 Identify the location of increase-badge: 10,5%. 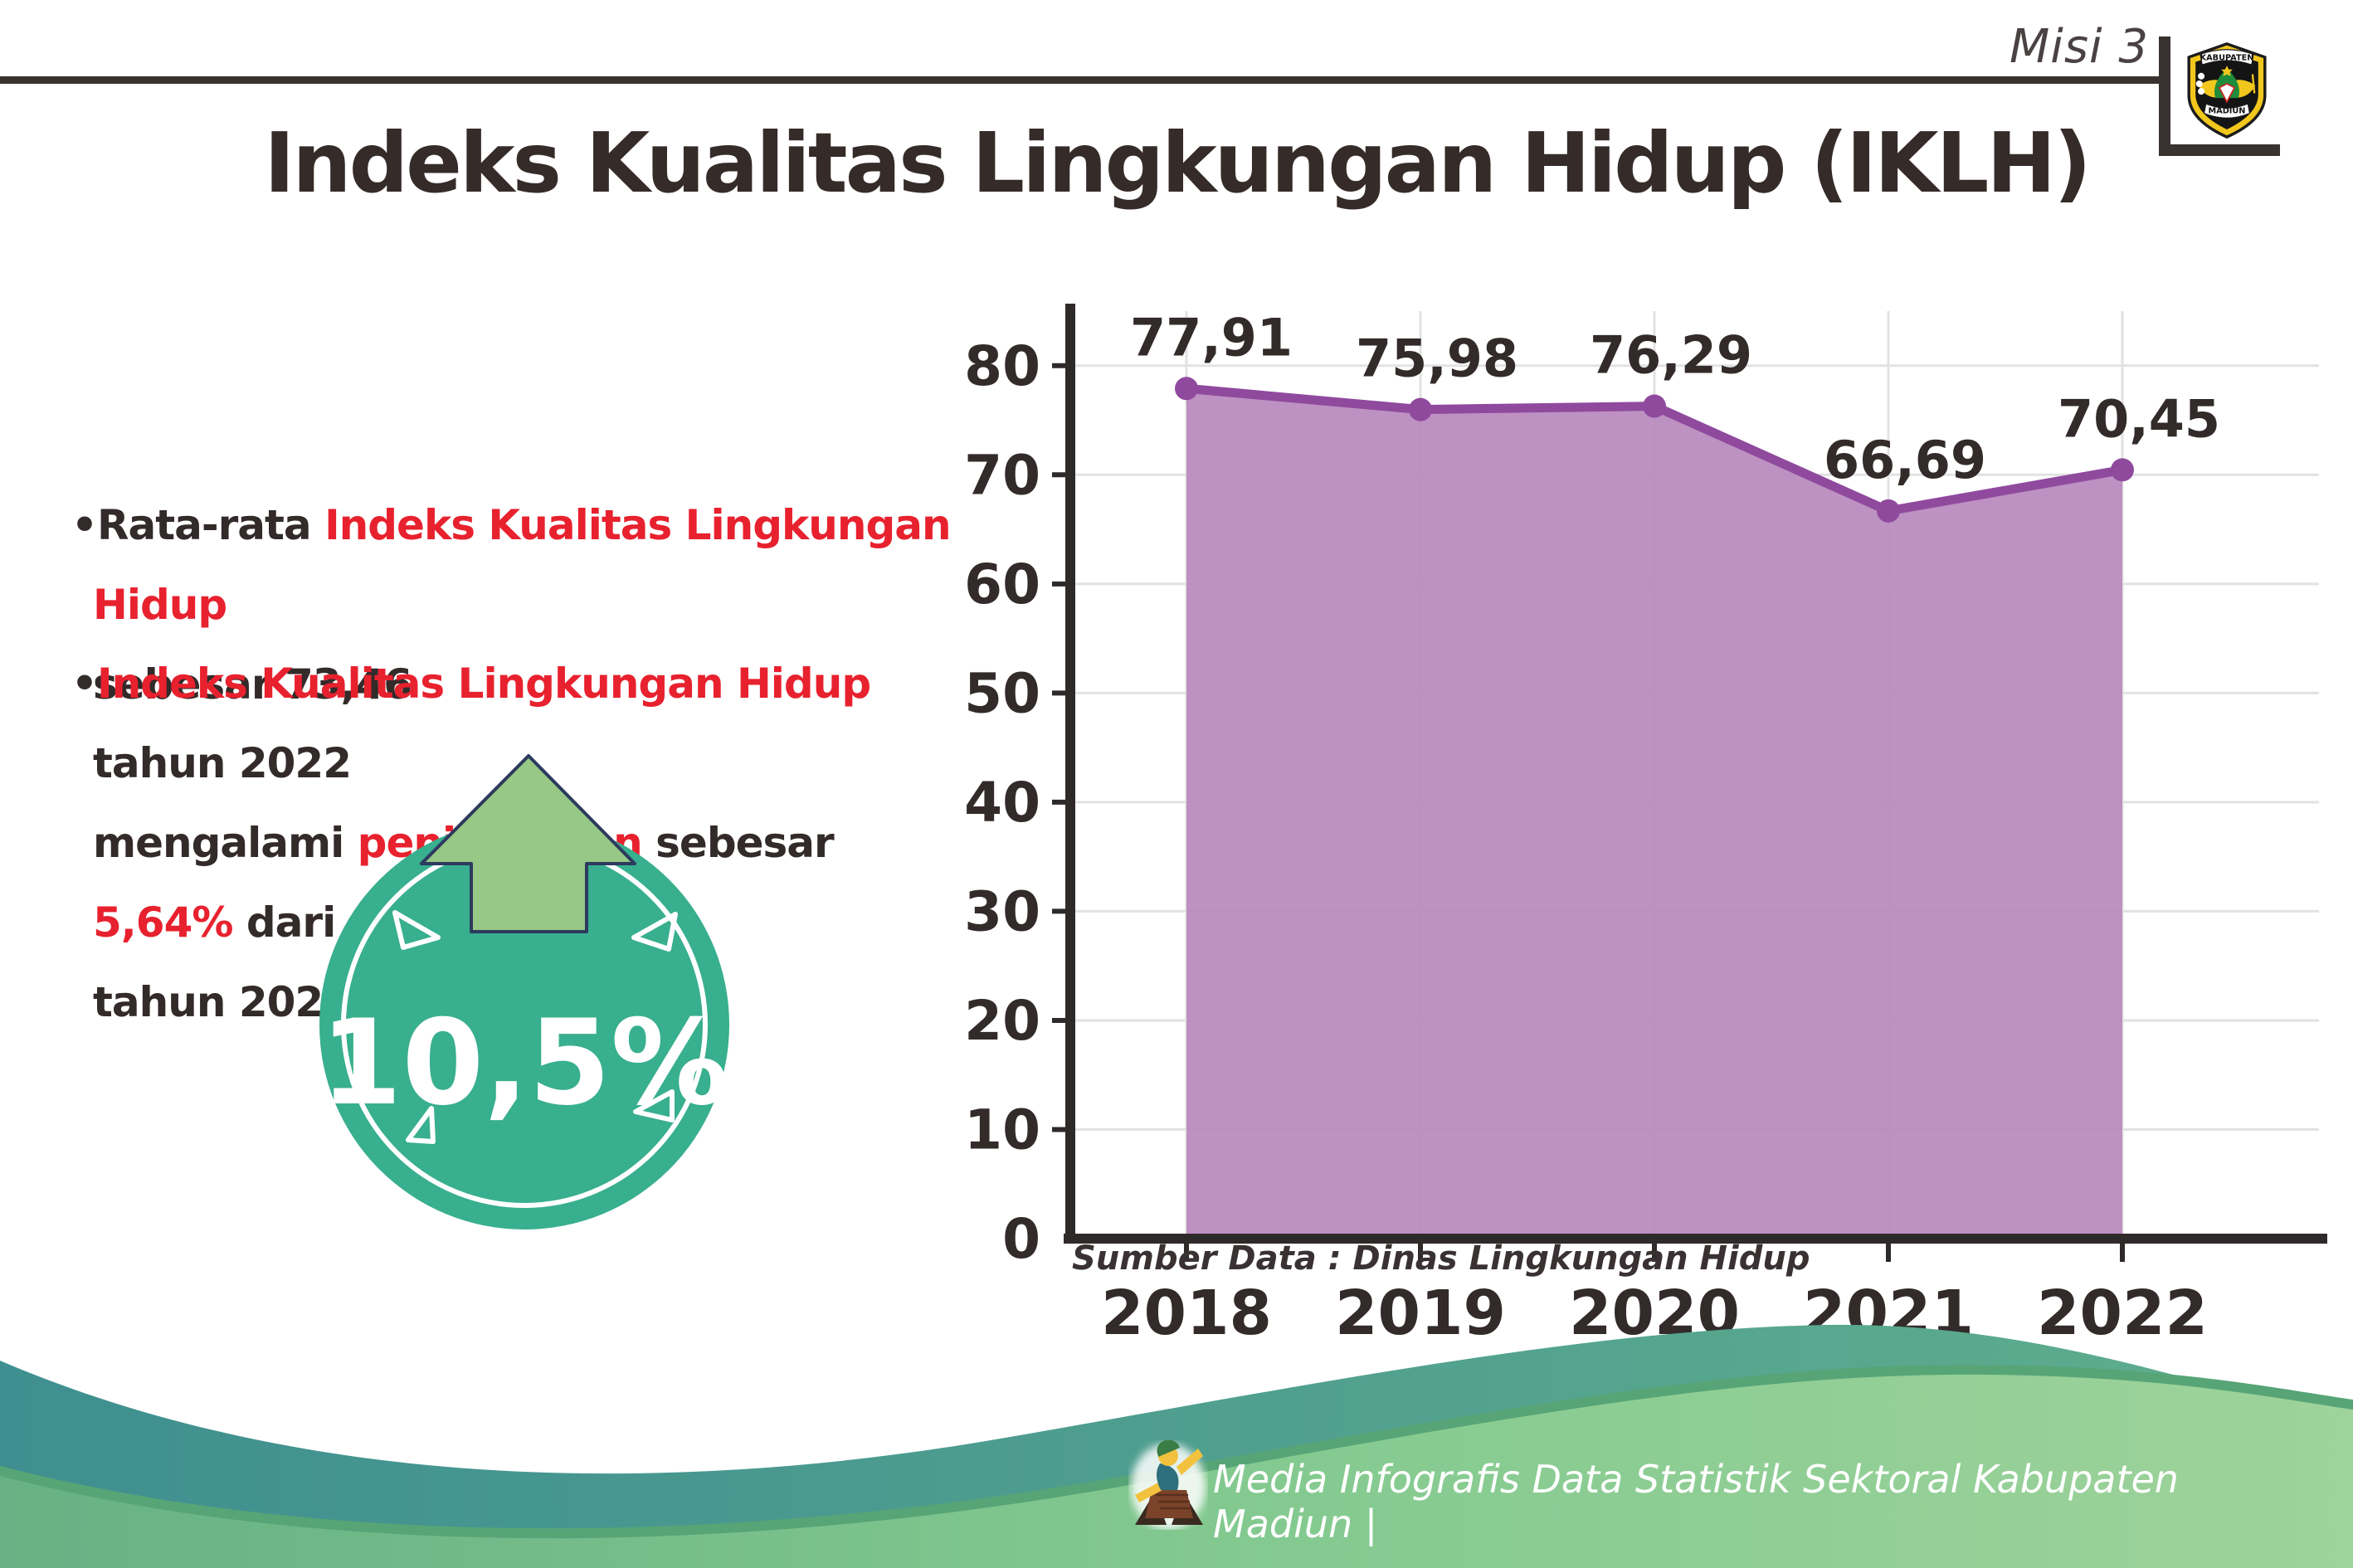
(524, 992).